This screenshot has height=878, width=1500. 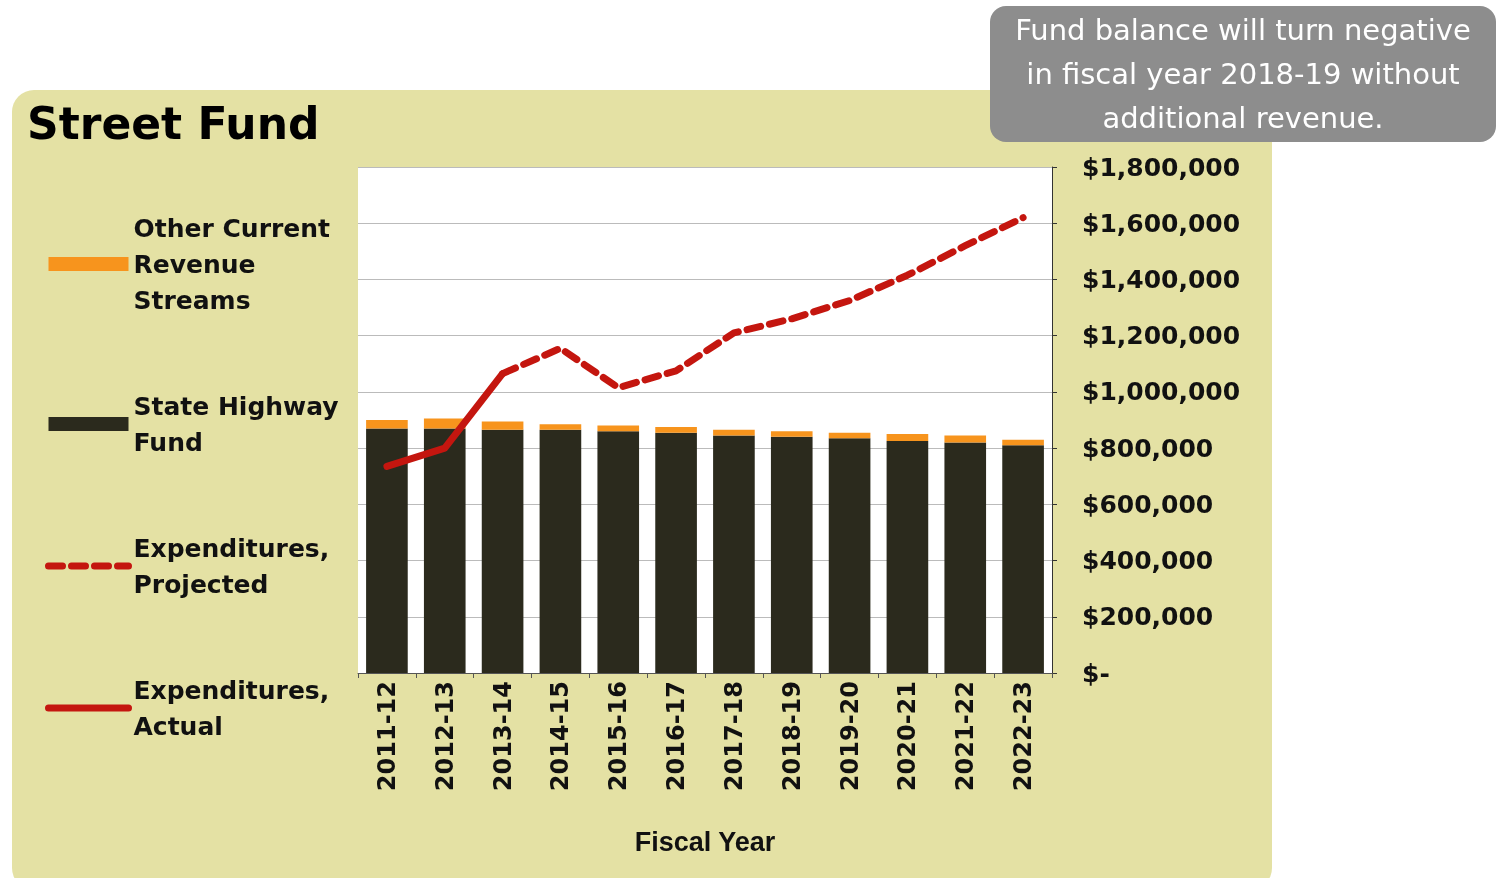 I want to click on x-tick-label: 2012-13, so click(x=444, y=736).